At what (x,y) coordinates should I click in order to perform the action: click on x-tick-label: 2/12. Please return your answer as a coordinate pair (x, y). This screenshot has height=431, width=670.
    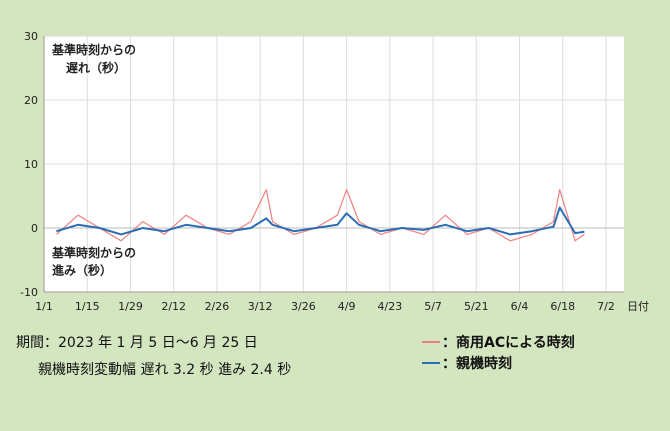
    Looking at the image, I should click on (173, 306).